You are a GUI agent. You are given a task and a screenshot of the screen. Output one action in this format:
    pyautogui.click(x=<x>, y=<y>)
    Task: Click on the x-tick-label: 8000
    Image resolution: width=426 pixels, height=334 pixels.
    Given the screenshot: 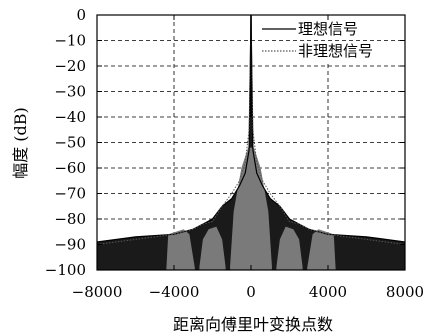 What is the action you would take?
    pyautogui.click(x=405, y=292)
    